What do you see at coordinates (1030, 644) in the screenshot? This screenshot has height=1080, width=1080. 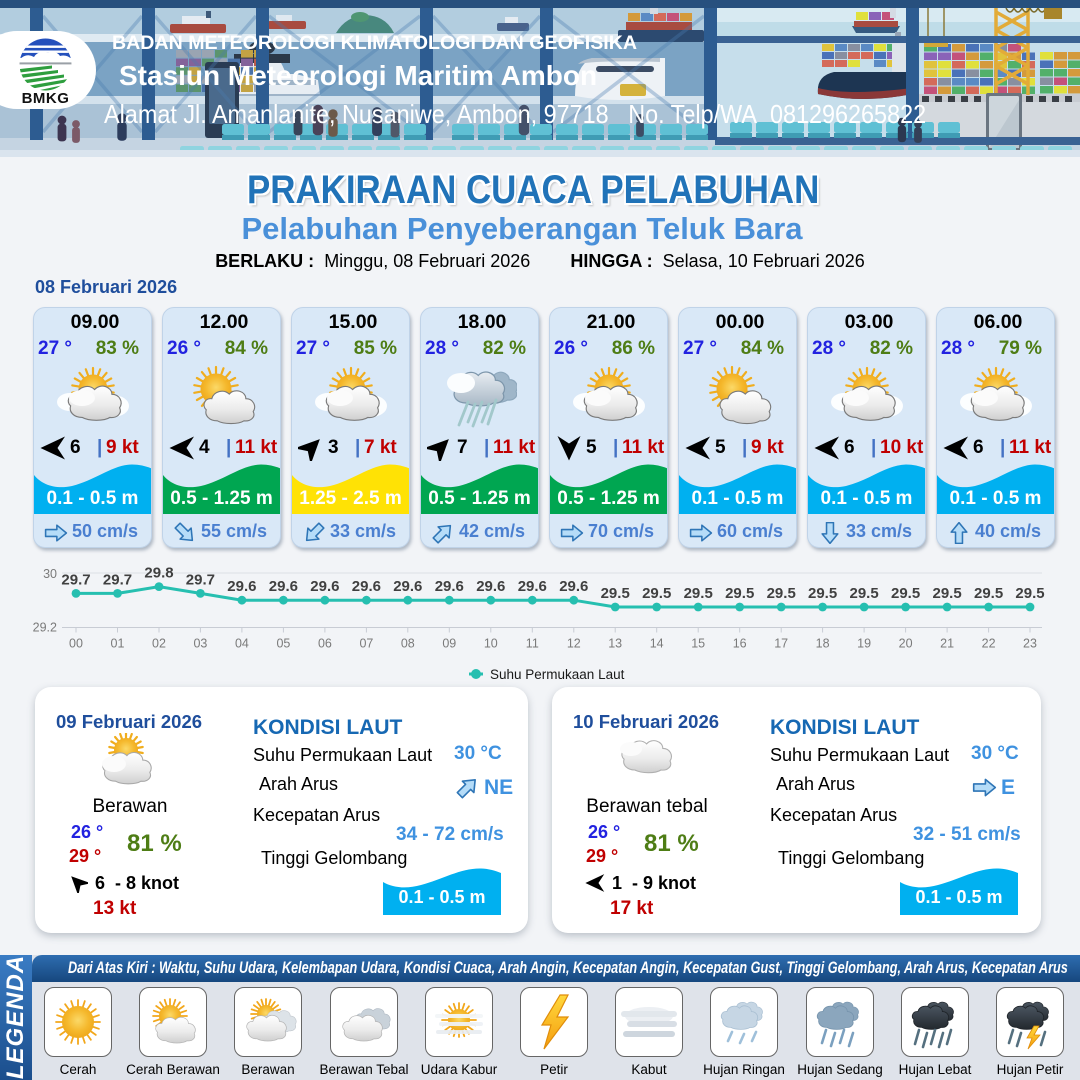 I see `svg-text: 23` at bounding box center [1030, 644].